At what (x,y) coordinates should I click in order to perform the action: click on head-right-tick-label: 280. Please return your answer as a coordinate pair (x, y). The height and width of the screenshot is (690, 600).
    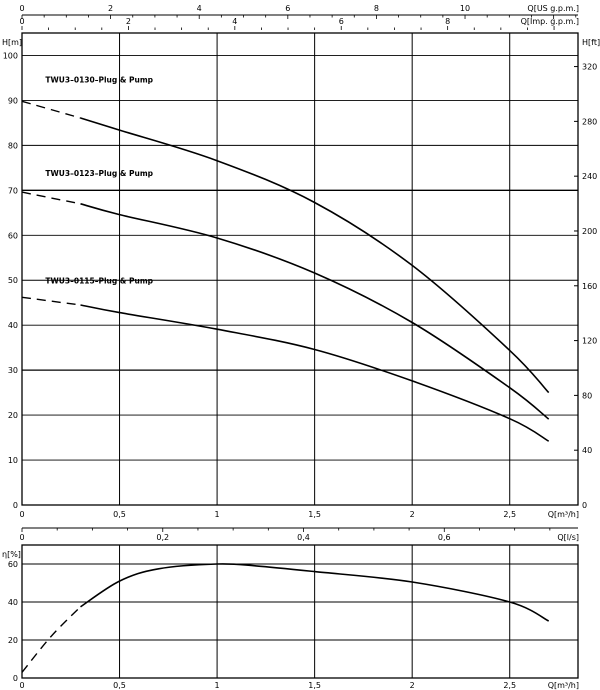
    Looking at the image, I should click on (589, 121).